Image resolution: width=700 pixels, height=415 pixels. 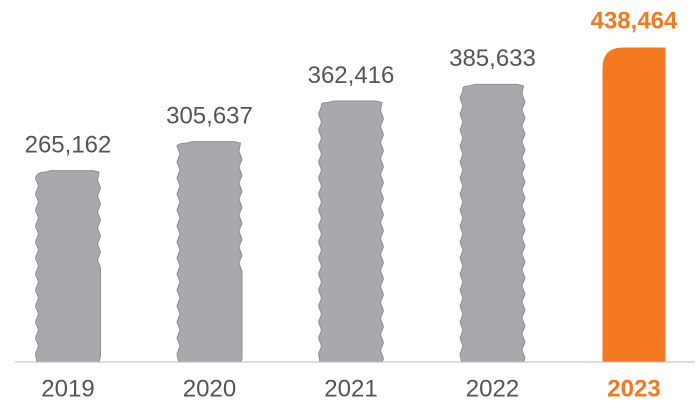 What do you see at coordinates (492, 388) in the screenshot?
I see `x-tick-label: 2022` at bounding box center [492, 388].